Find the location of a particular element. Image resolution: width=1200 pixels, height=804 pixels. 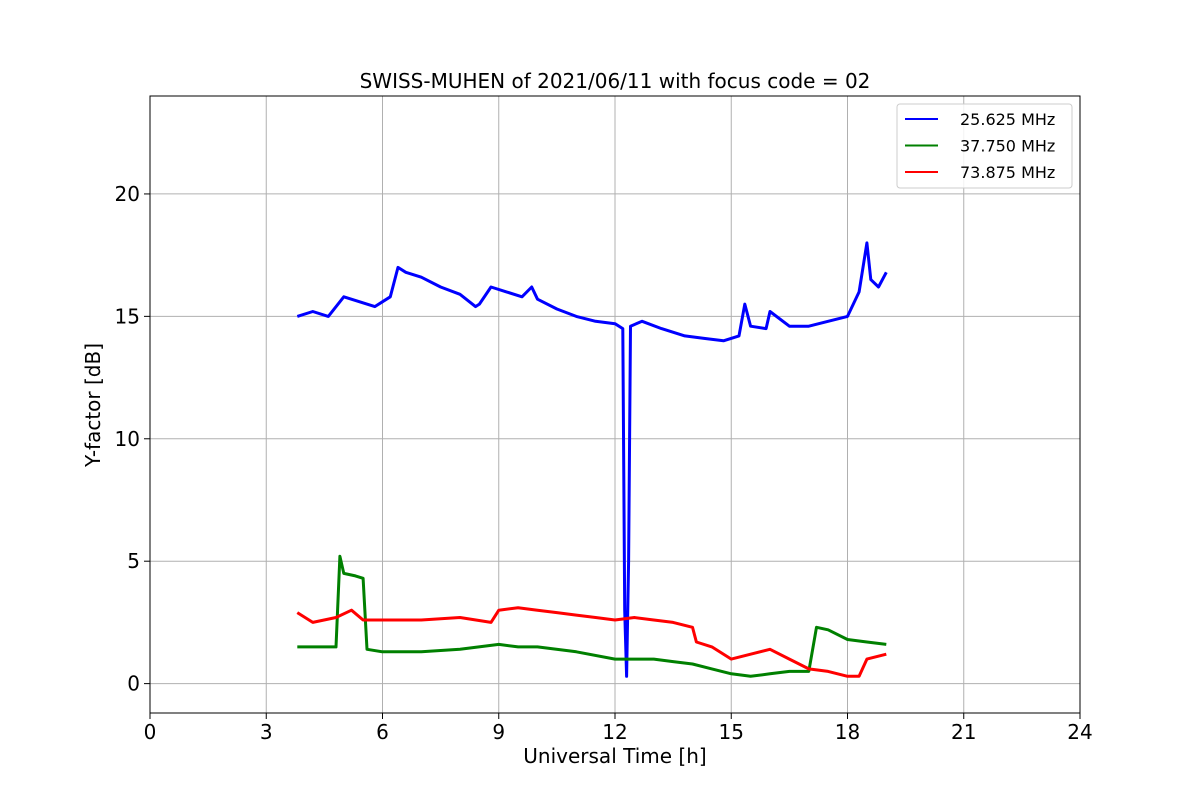

legend-label: 25.625 MHz is located at coordinates (1007, 119).